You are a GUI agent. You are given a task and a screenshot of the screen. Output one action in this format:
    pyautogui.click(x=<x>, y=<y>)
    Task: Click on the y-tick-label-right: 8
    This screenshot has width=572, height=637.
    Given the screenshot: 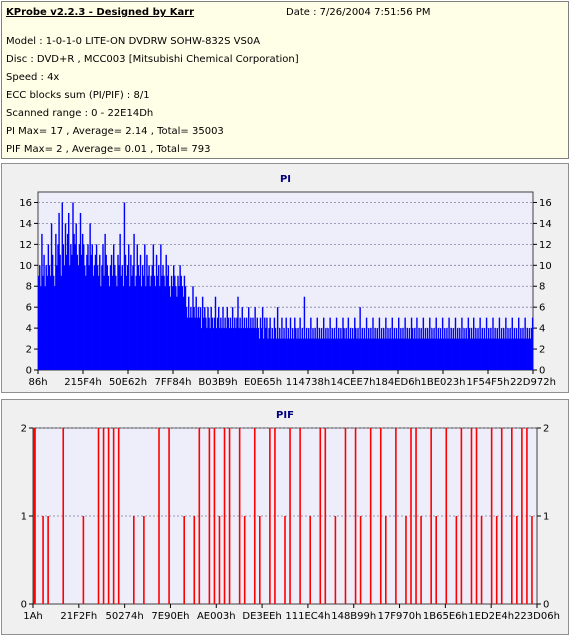 What is the action you would take?
    pyautogui.click(x=542, y=287)
    